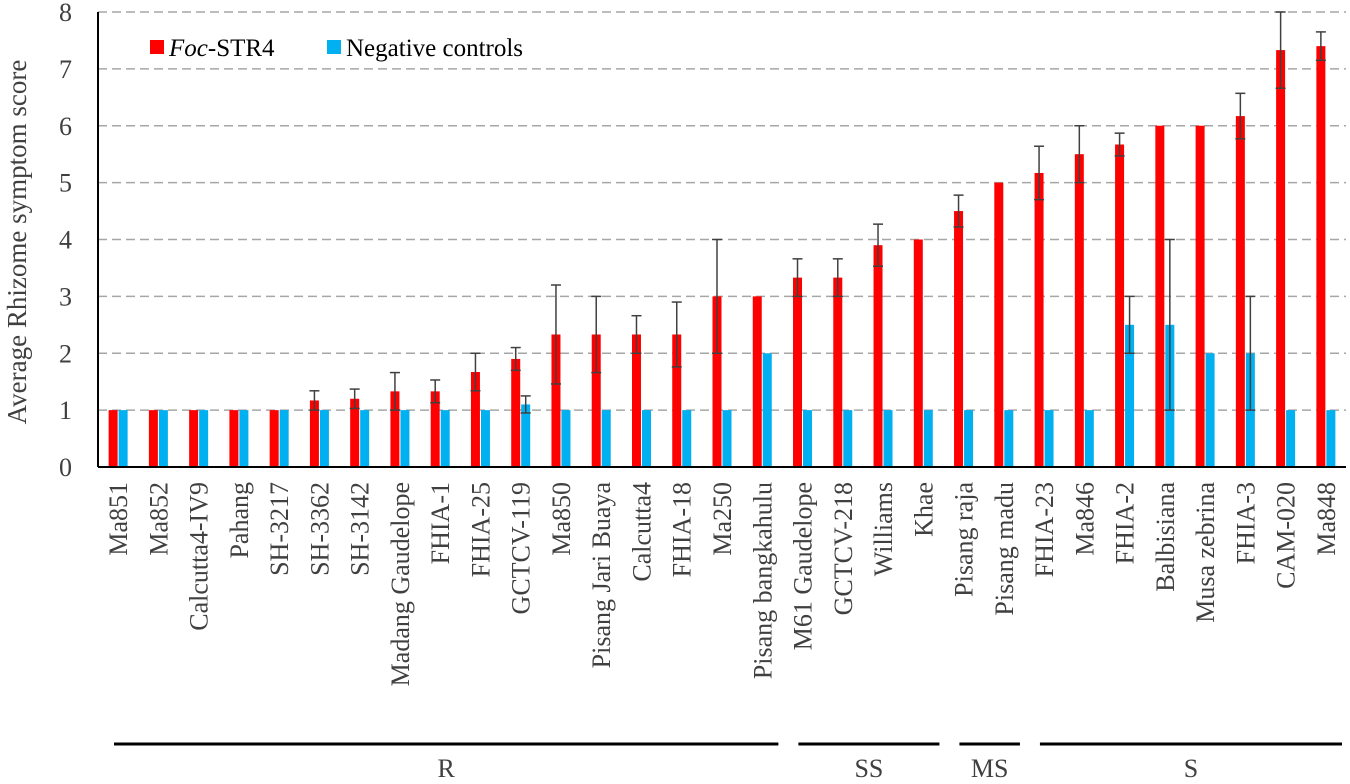  What do you see at coordinates (682, 529) in the screenshot?
I see `x-tick-label: FHIA-18` at bounding box center [682, 529].